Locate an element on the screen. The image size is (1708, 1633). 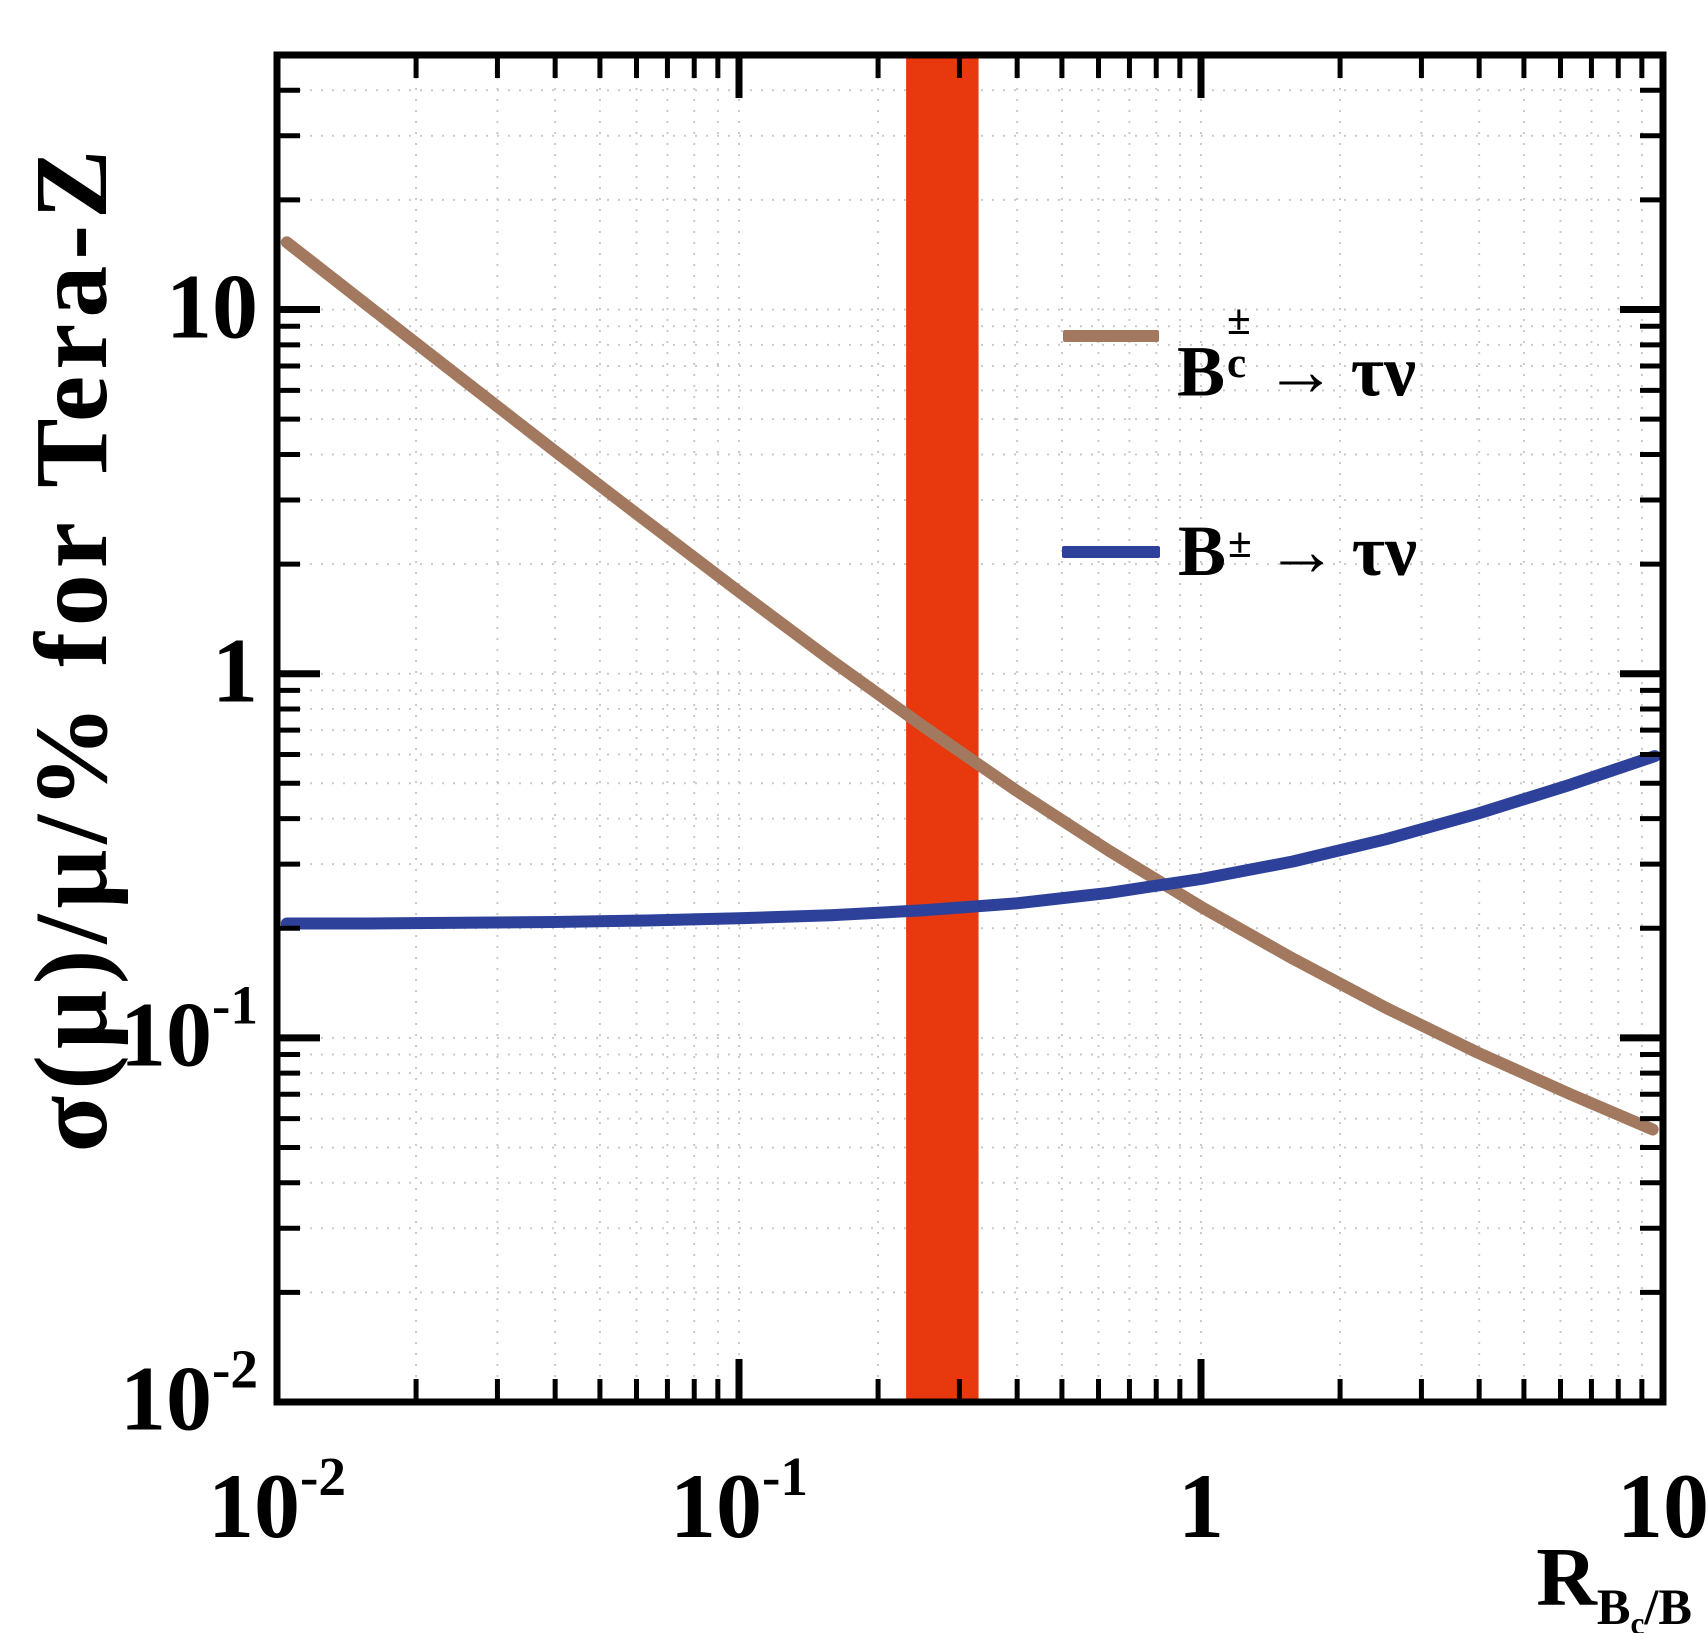
legend-swatch-b-taunu is located at coordinates (1111, 552).